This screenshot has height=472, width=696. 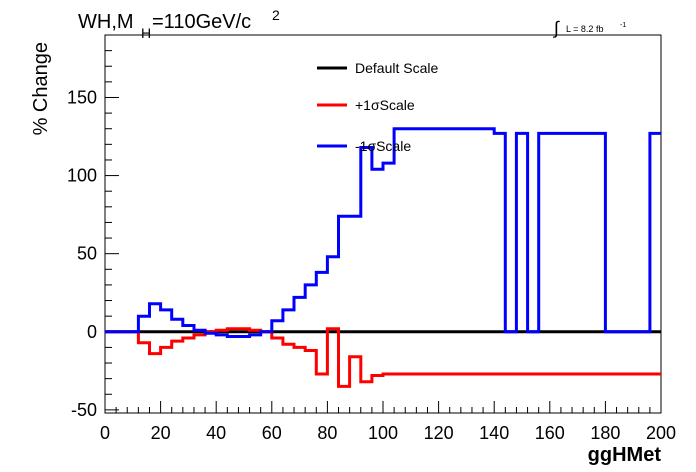 What do you see at coordinates (584, 29) in the screenshot?
I see `luminosity-text: L = 8.2 fb` at bounding box center [584, 29].